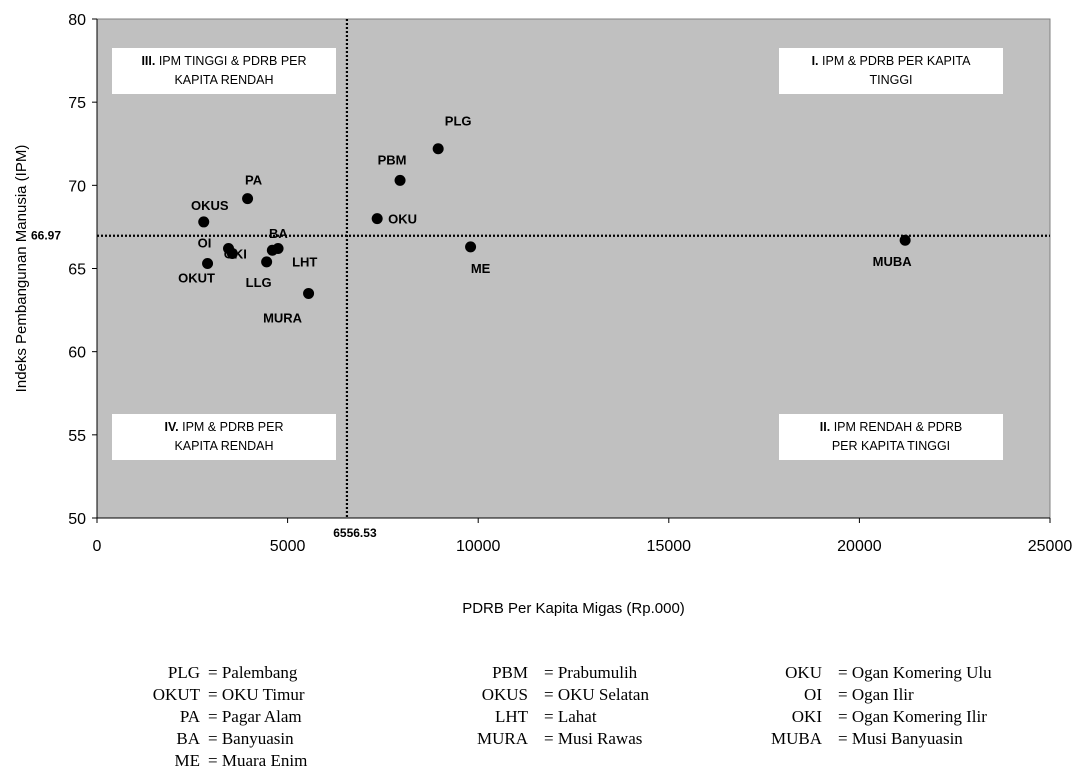  Describe the element at coordinates (900, 738) in the screenshot. I see `legend-name: = Musi Banyuasin` at that location.